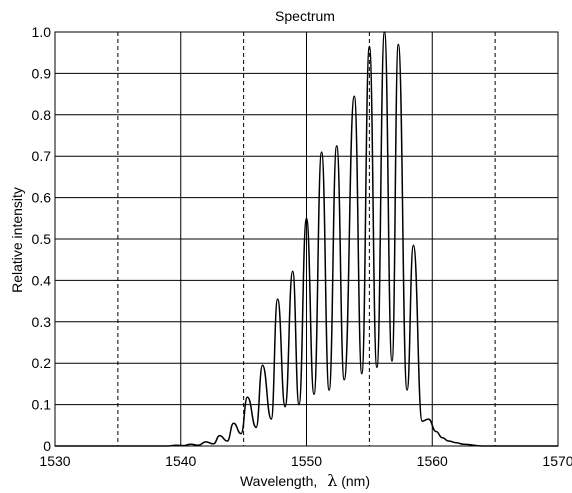  Describe the element at coordinates (42, 198) in the screenshot. I see `y-tick-label-6: 0.6` at that location.